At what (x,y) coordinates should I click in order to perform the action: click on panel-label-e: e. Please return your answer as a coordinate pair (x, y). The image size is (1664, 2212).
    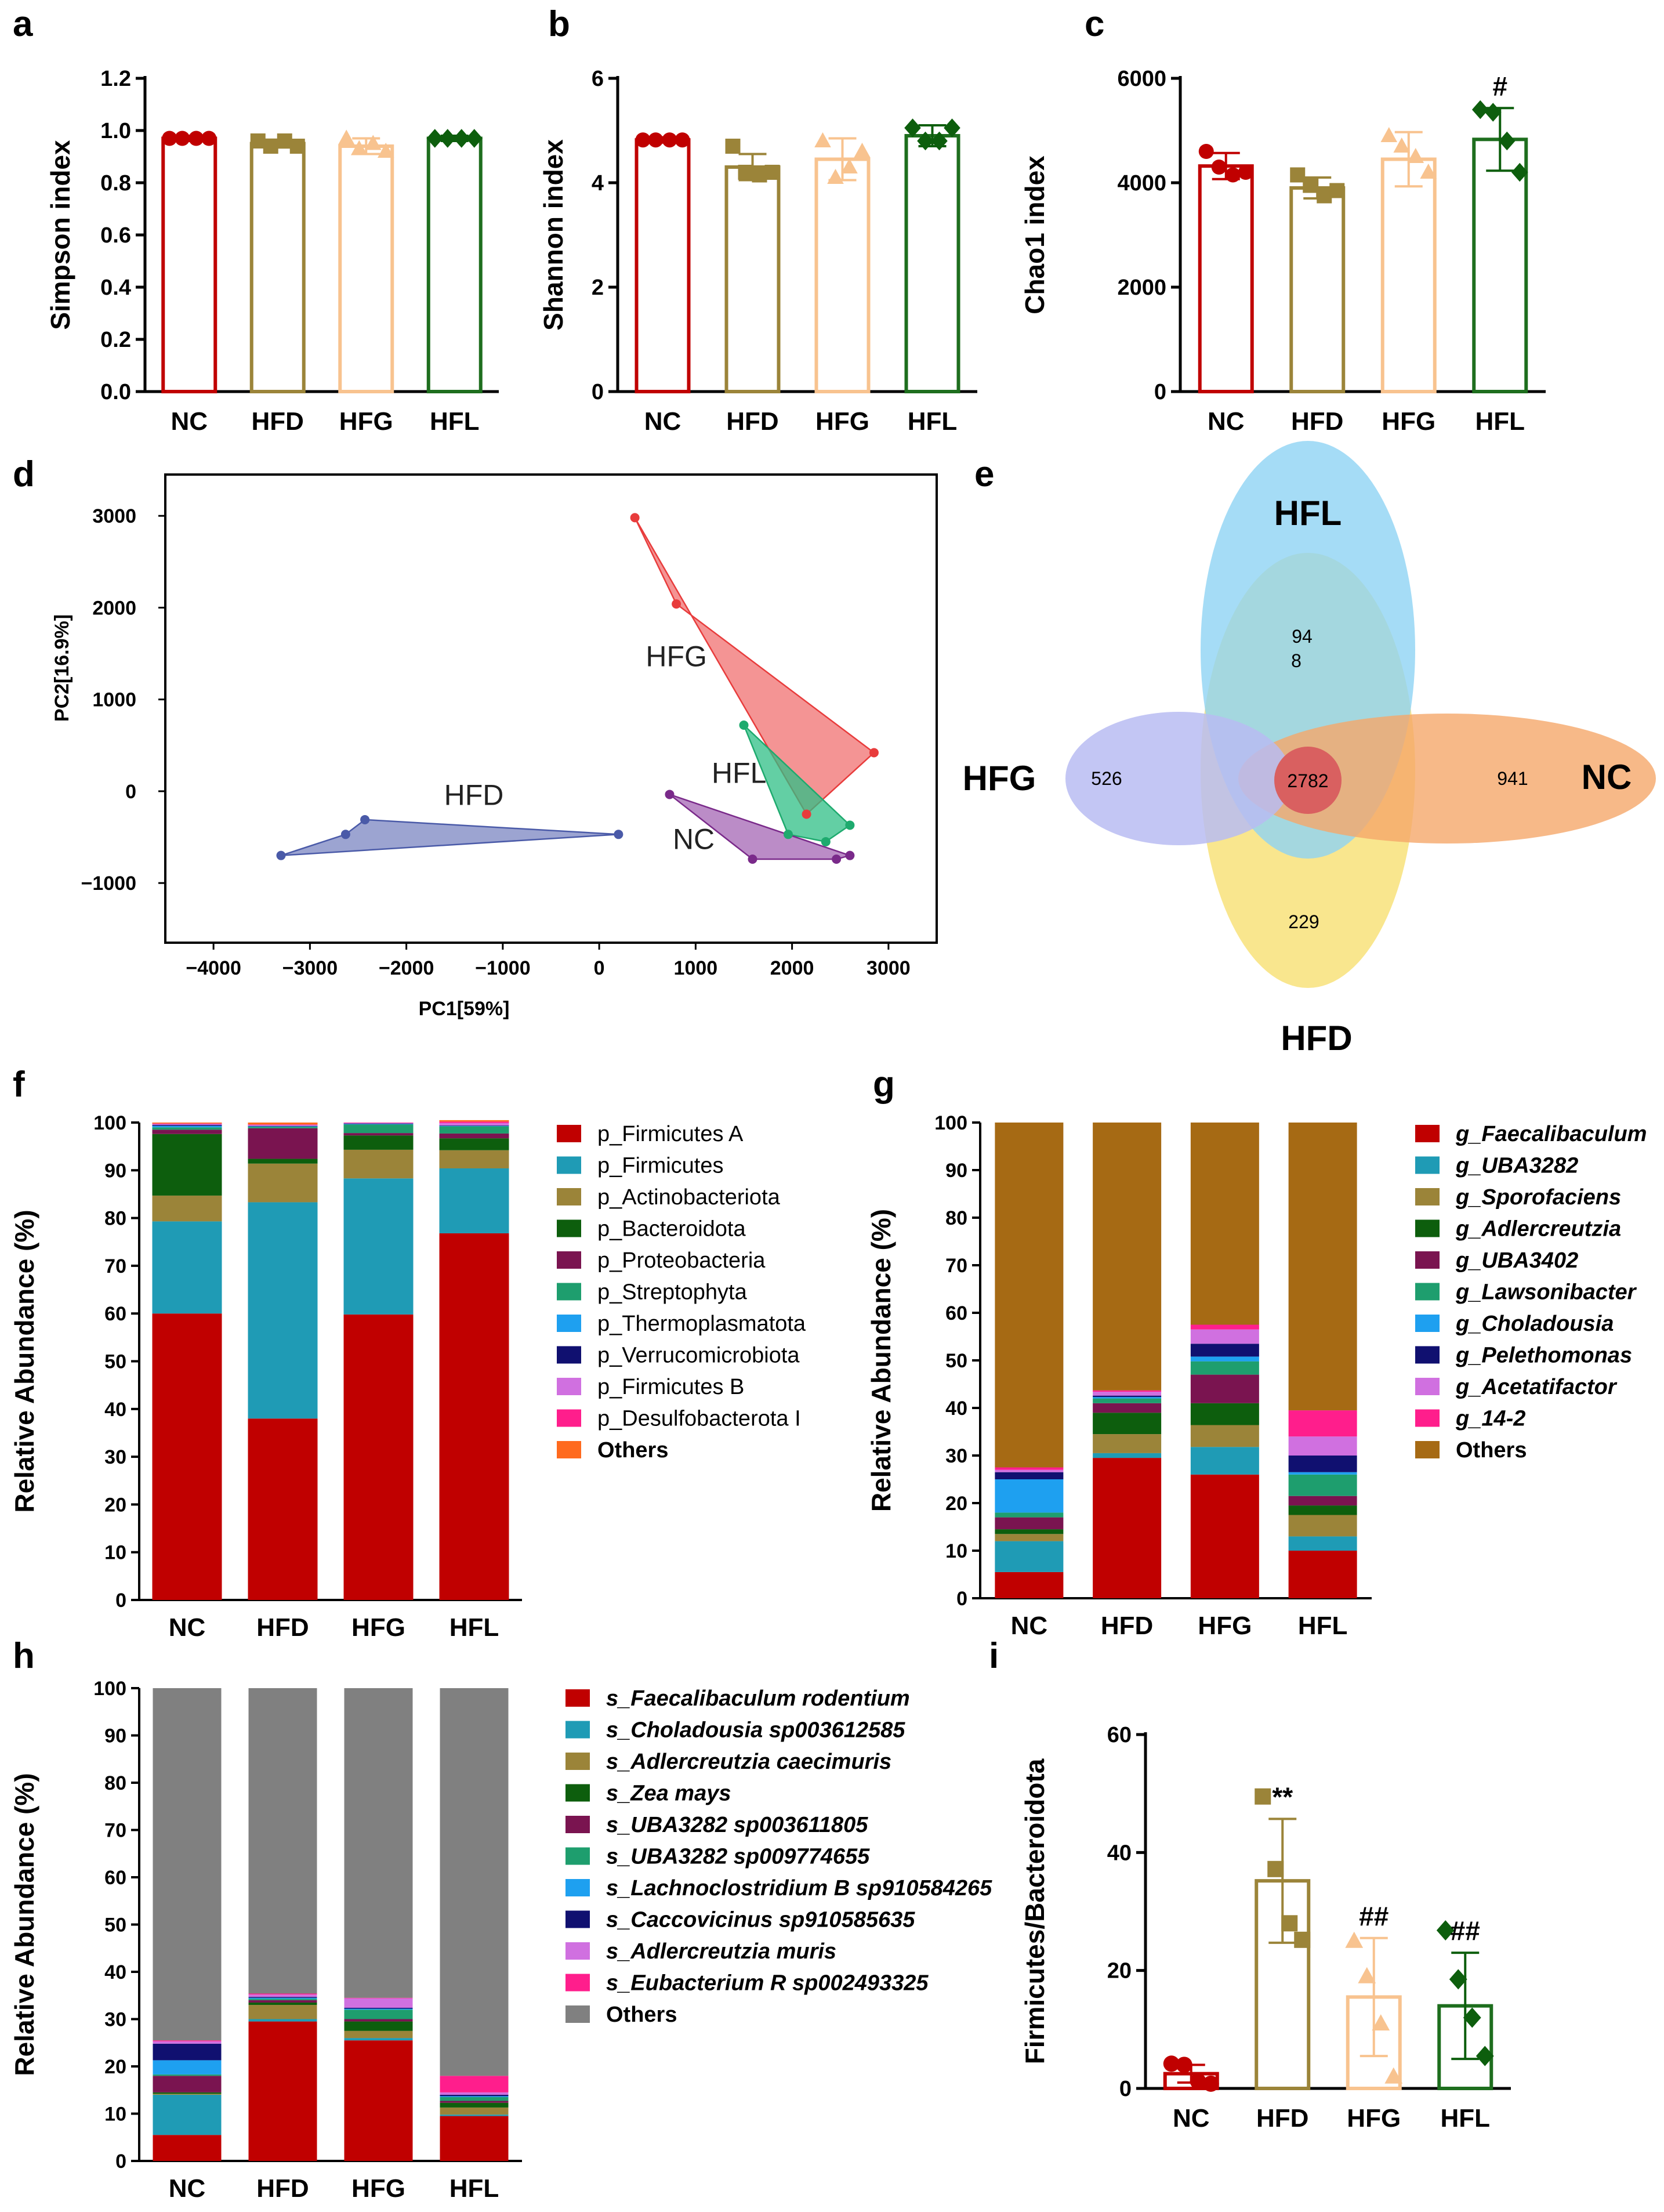
    Looking at the image, I should click on (984, 474).